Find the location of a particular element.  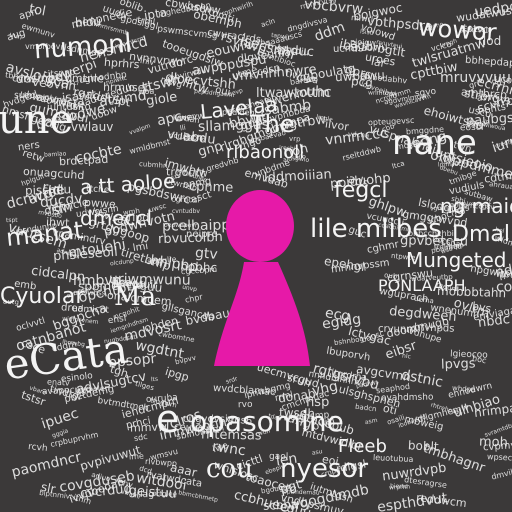

texture-glyphs: ilvor is located at coordinates (337, 125).